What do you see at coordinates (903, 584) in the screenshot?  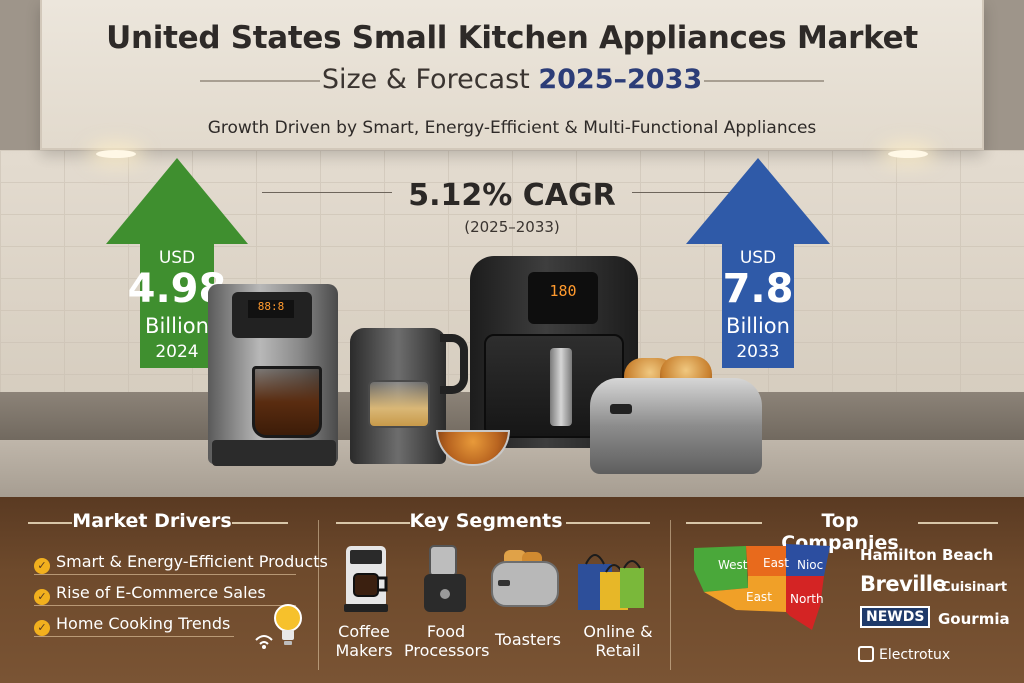 I see `company-breville: Breville` at bounding box center [903, 584].